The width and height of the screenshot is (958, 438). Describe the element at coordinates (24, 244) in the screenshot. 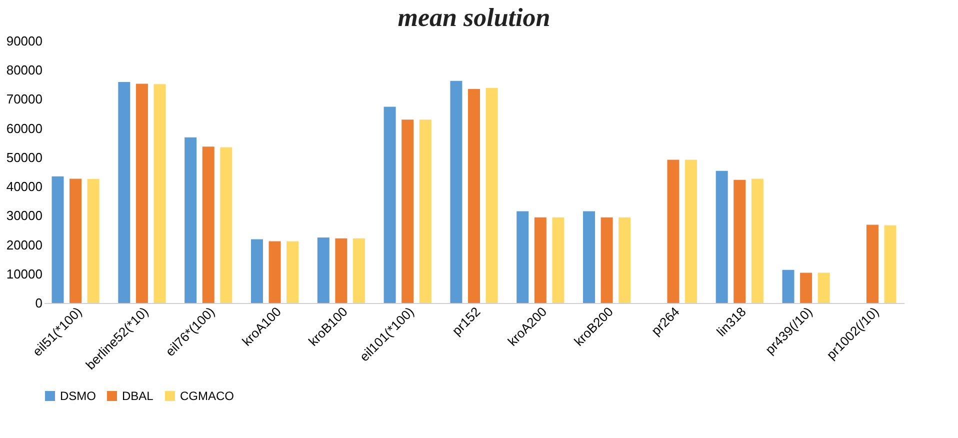

I see `y-tick-label: 20000` at that location.